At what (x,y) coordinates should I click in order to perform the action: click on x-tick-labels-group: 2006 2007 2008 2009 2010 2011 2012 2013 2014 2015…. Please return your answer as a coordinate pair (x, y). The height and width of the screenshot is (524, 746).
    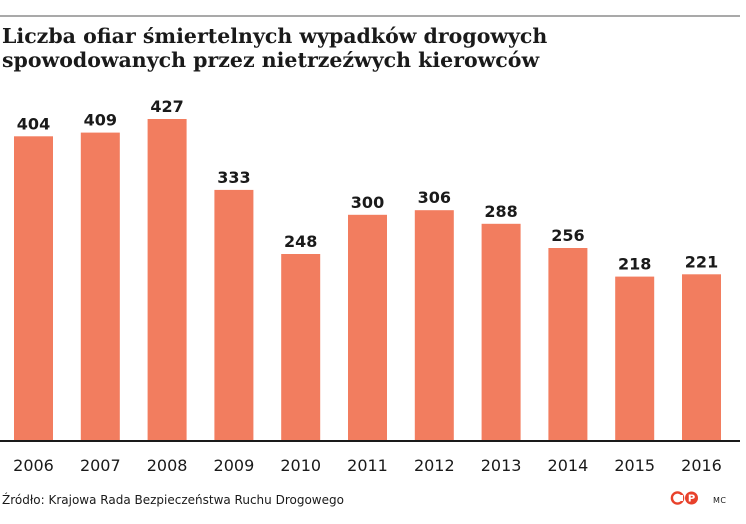
    Looking at the image, I should click on (367, 465).